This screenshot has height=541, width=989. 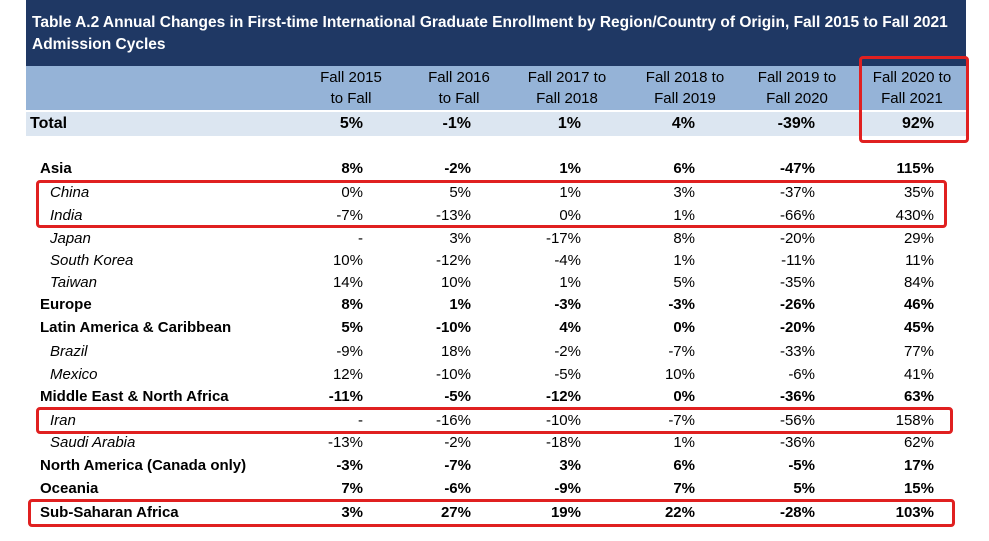 I want to click on table-row: Taiwan 14% 10% 1% 5% -35% 84%, so click(x=496, y=282).